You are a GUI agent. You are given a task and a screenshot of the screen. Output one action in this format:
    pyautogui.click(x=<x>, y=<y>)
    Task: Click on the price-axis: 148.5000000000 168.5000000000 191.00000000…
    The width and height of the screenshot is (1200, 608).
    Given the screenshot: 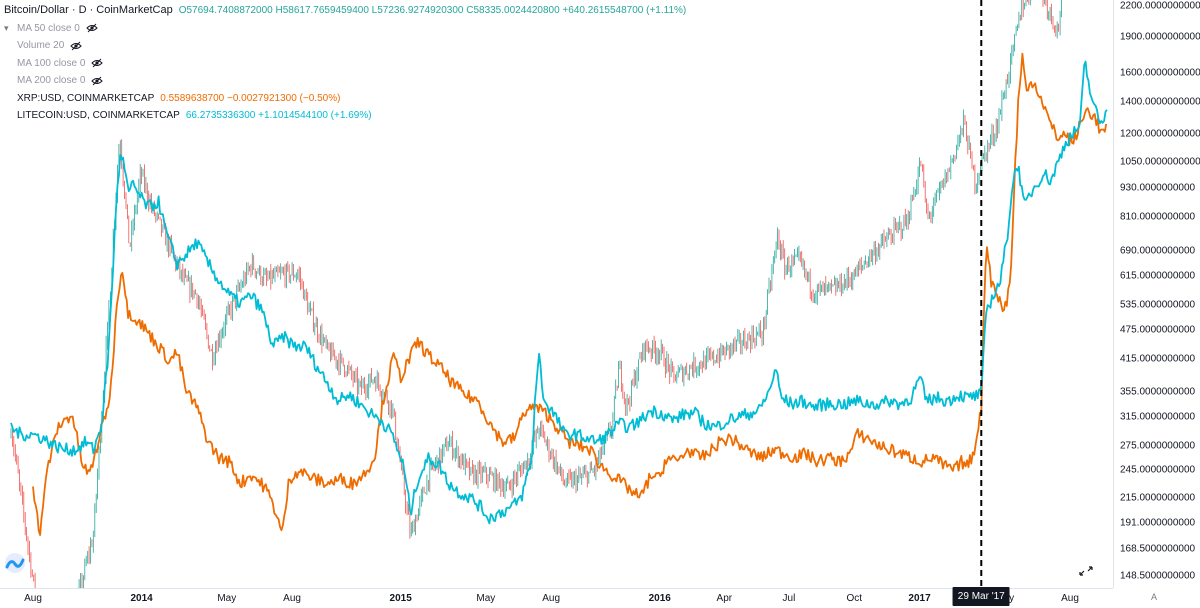 What is the action you would take?
    pyautogui.click(x=1156, y=294)
    